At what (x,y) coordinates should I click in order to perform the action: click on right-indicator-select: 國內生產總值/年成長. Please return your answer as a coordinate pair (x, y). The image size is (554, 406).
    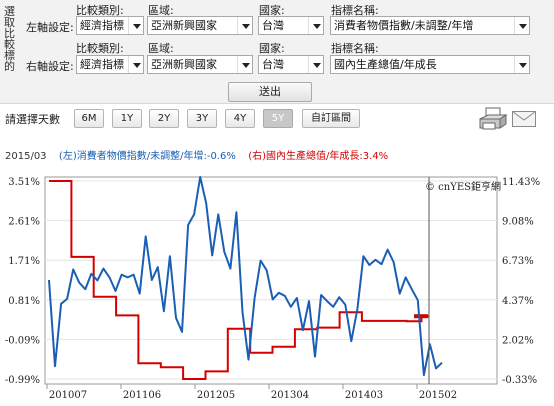
    Looking at the image, I should click on (430, 64).